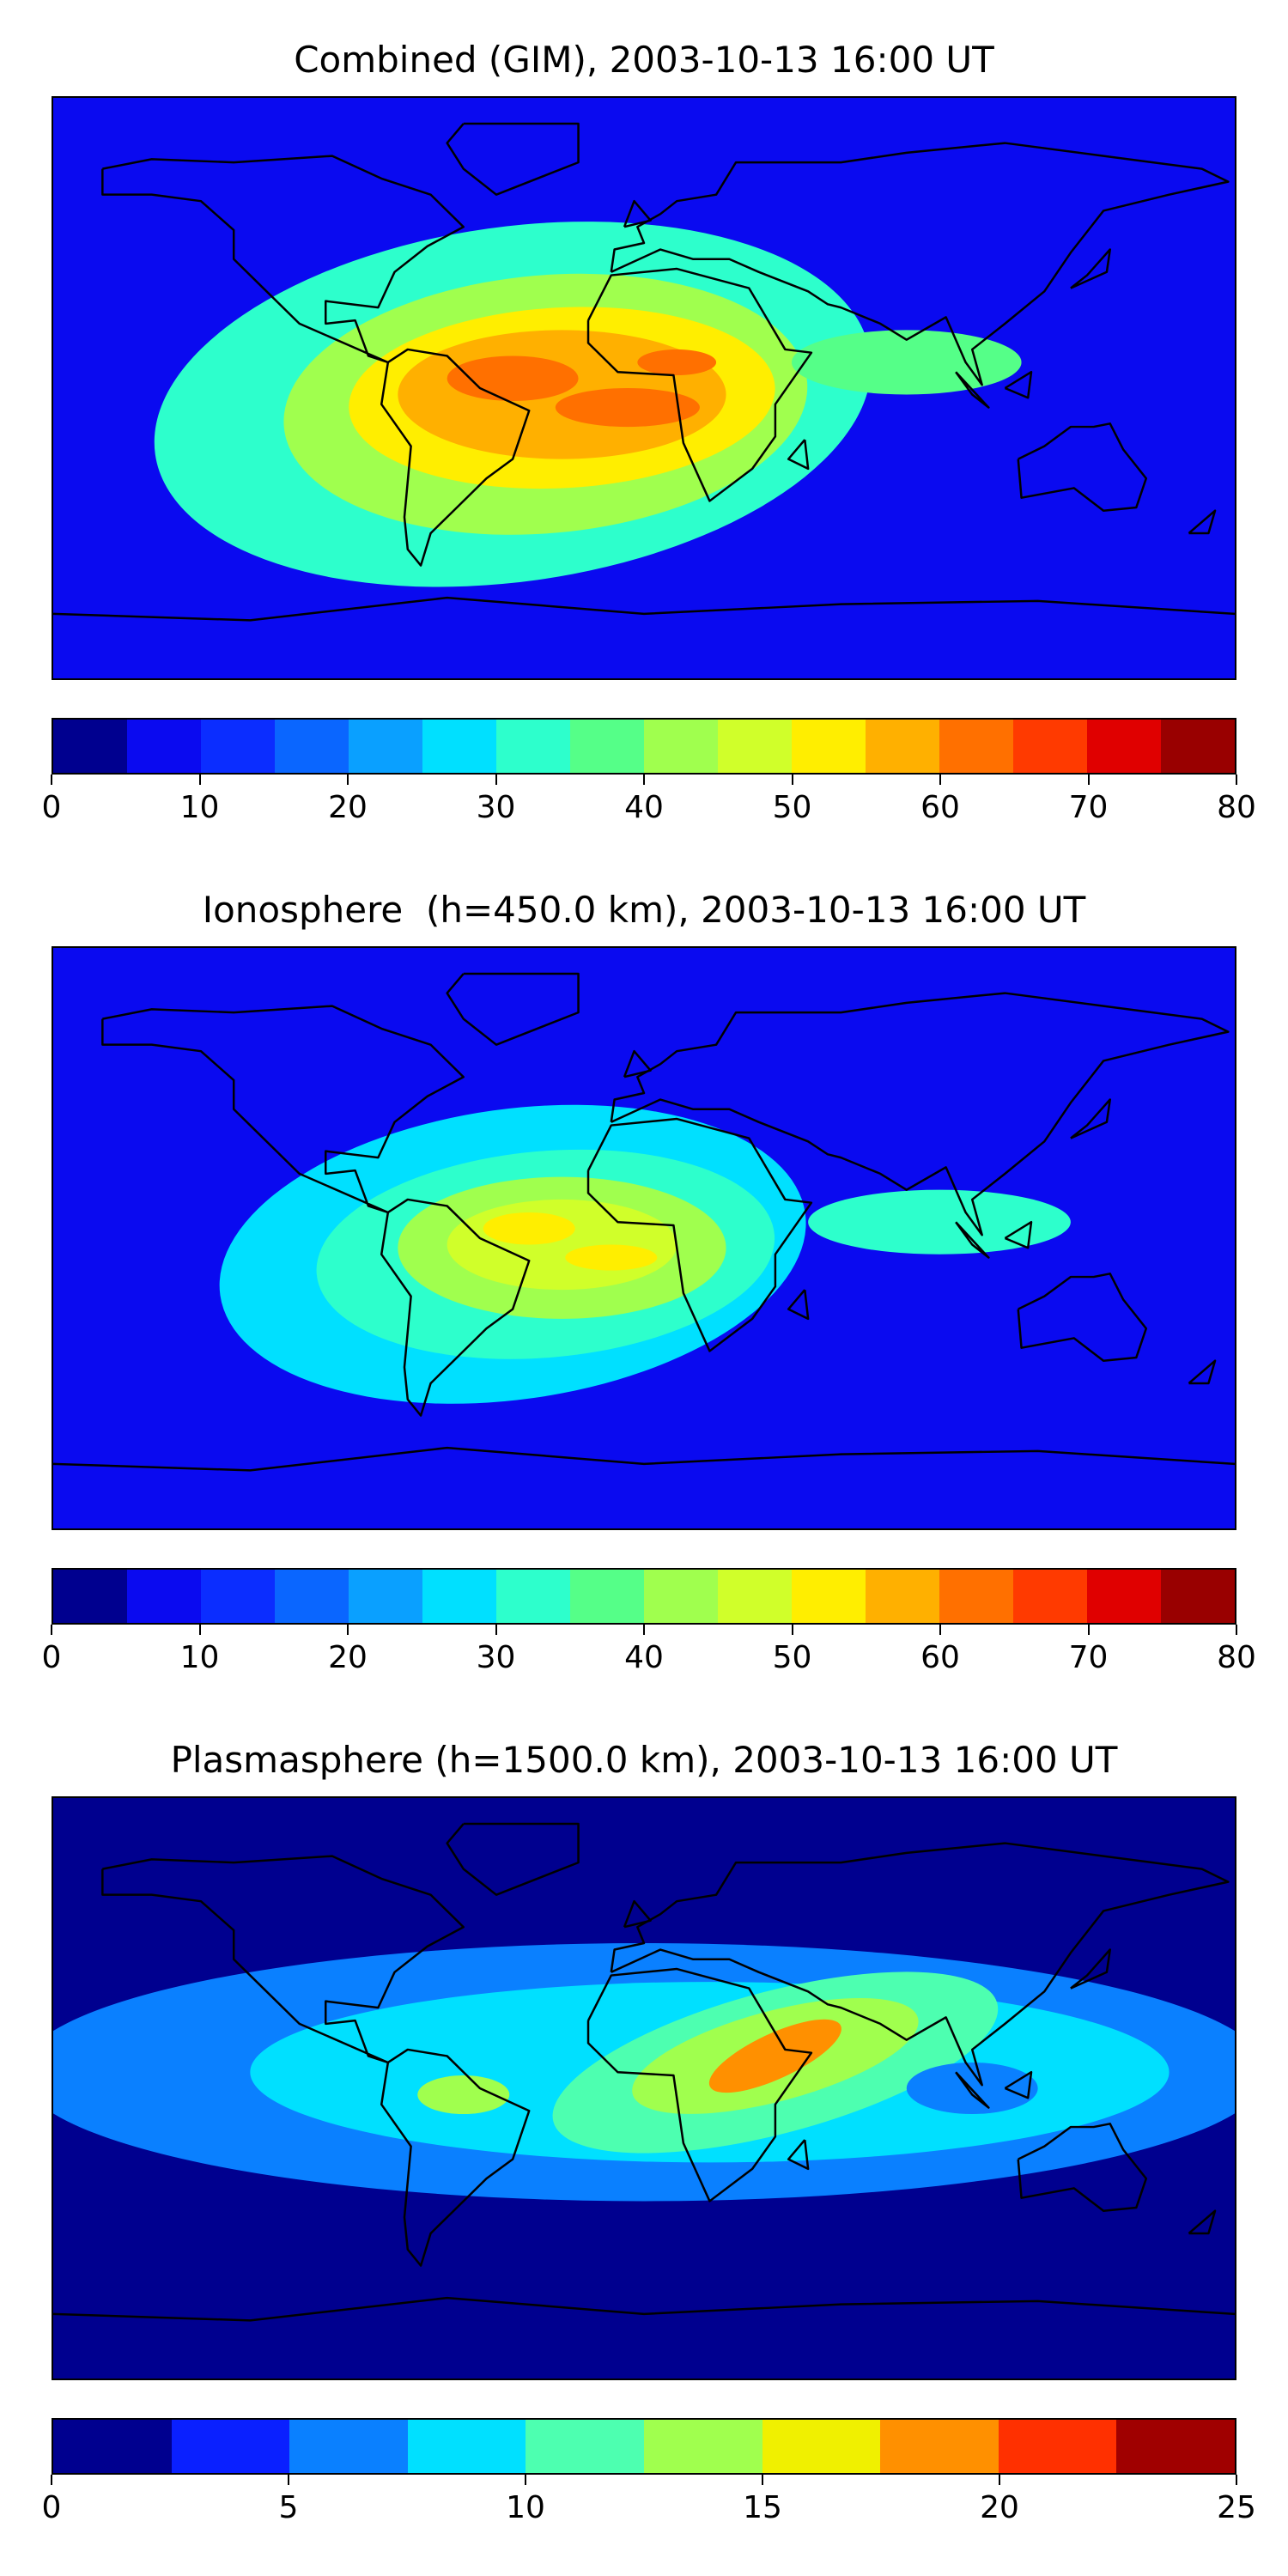 This screenshot has width=1288, height=2576. I want to click on colorbar-tick-label: 40, so click(644, 808).